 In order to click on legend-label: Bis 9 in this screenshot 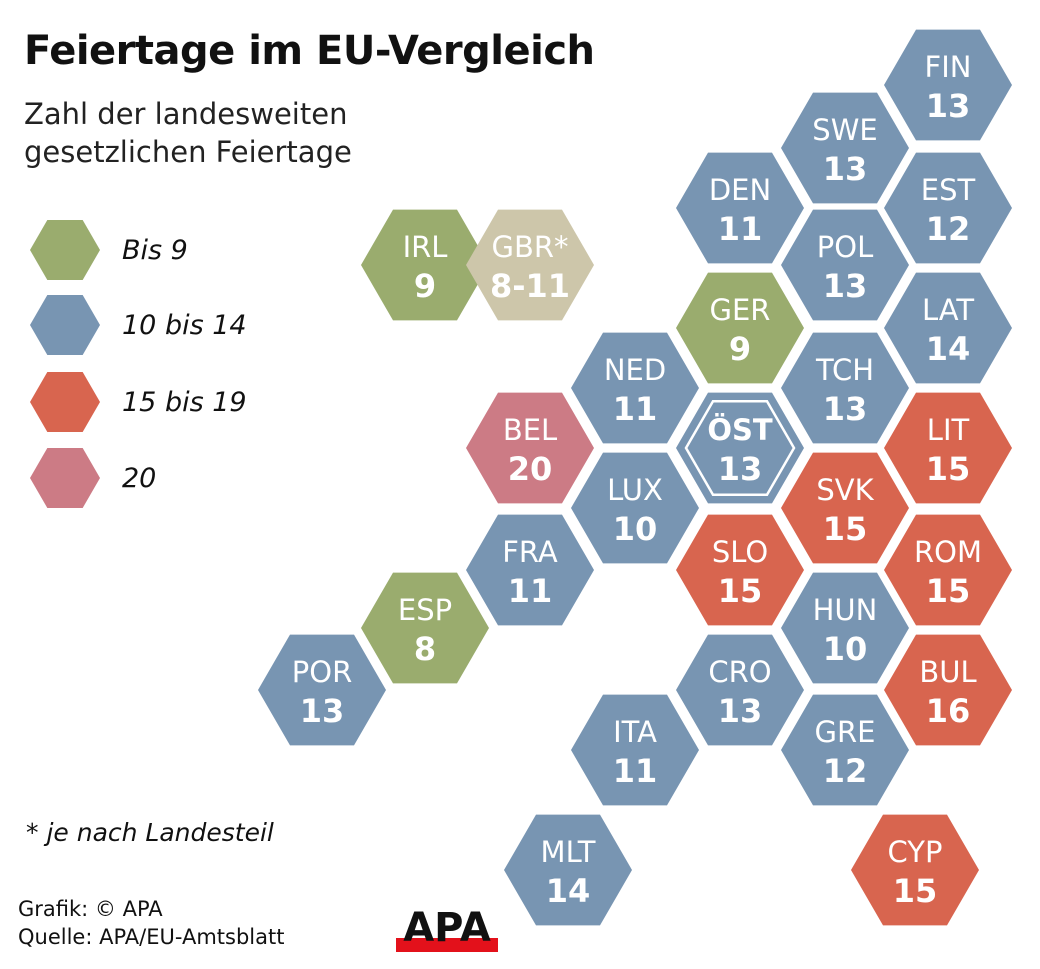, I will do `click(155, 250)`.